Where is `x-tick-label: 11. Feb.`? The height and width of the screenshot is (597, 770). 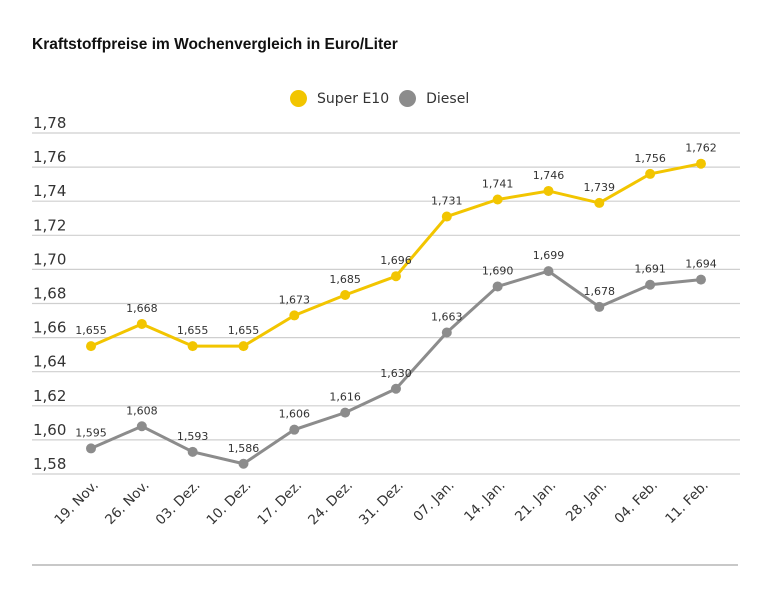 x-tick-label: 11. Feb. is located at coordinates (686, 502).